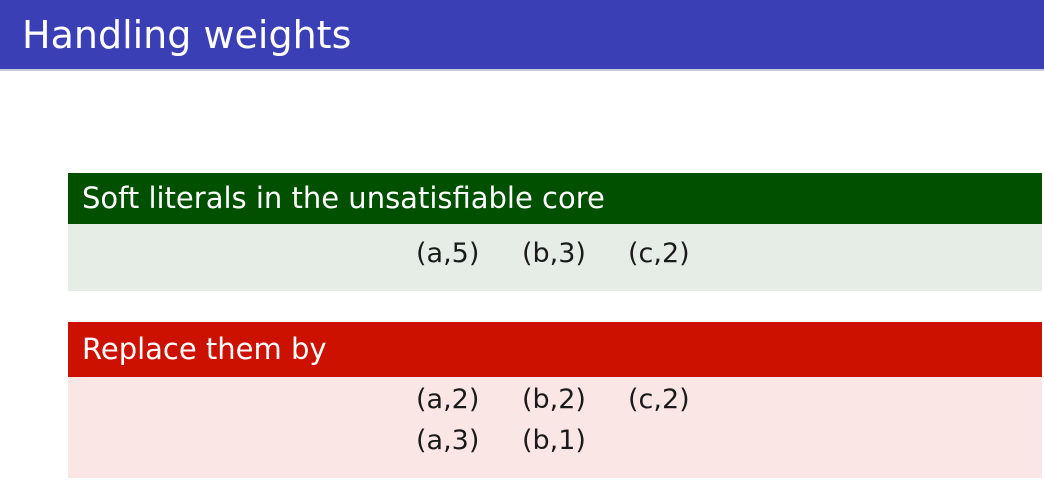  I want to click on slide-title: Handling weights, so click(187, 35).